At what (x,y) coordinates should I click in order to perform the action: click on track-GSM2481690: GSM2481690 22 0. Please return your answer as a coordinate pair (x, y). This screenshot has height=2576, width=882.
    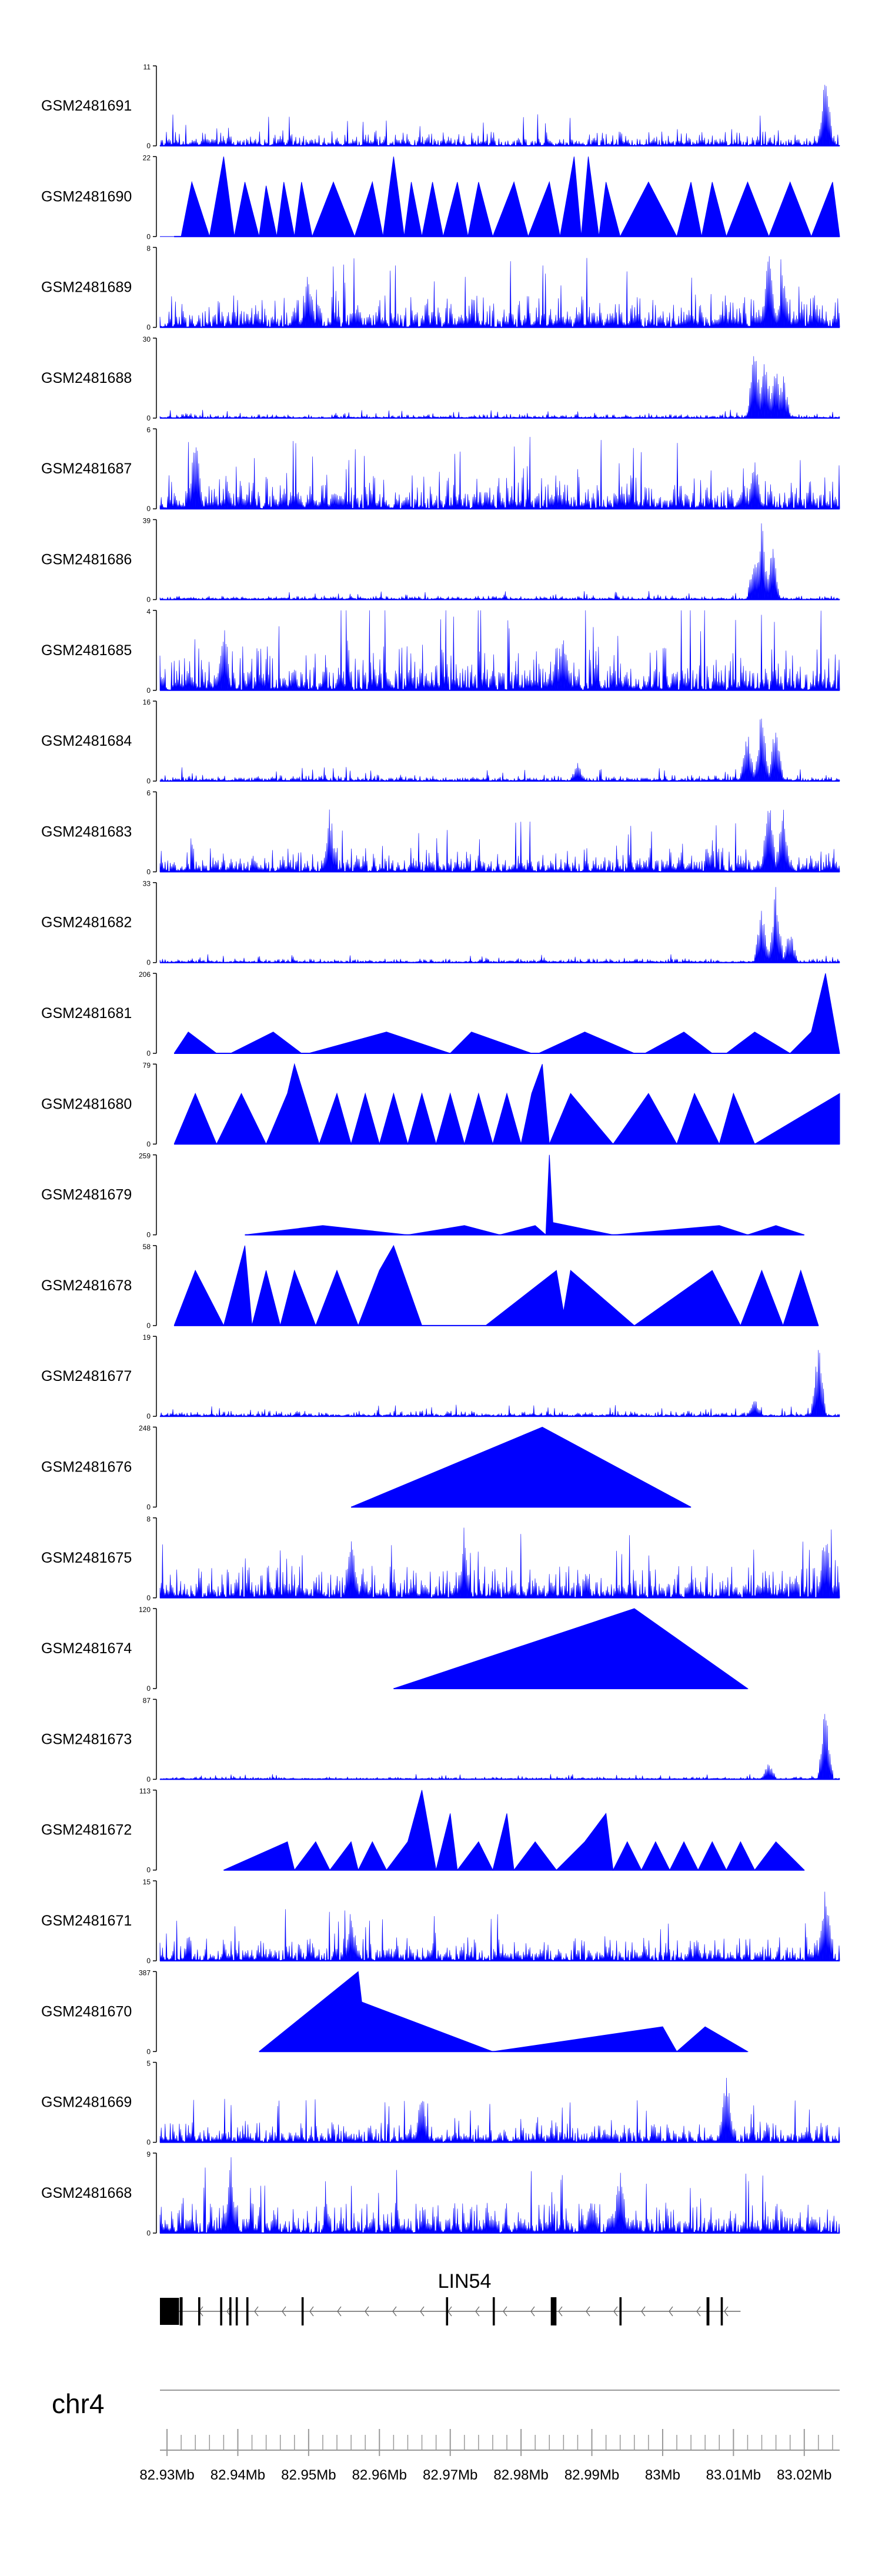
    Looking at the image, I should click on (440, 197).